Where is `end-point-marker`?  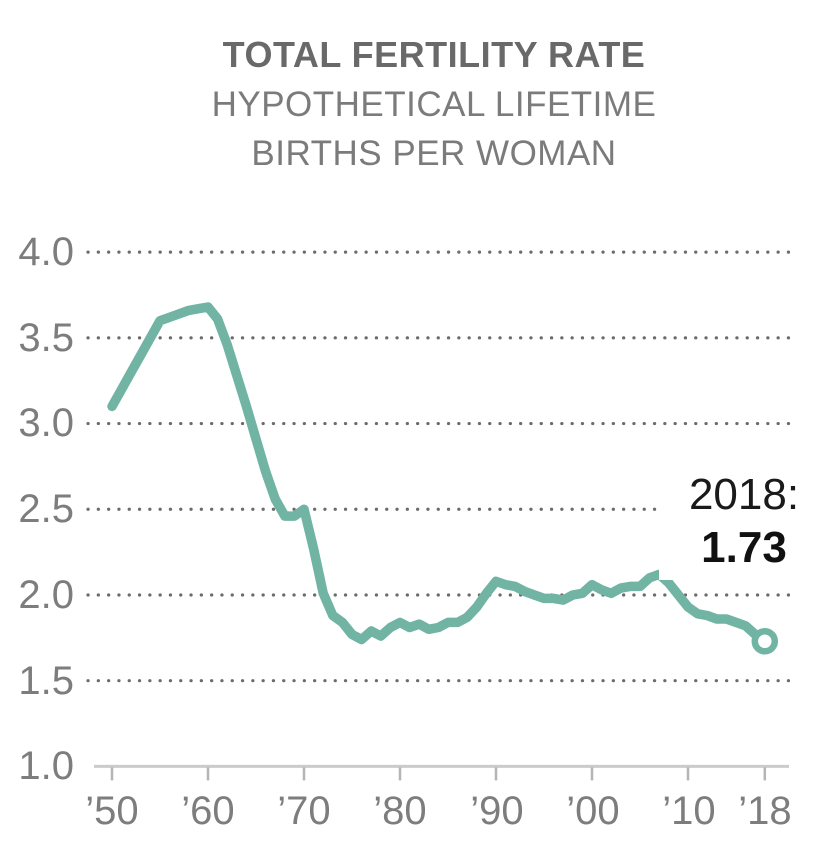
end-point-marker is located at coordinates (765, 641).